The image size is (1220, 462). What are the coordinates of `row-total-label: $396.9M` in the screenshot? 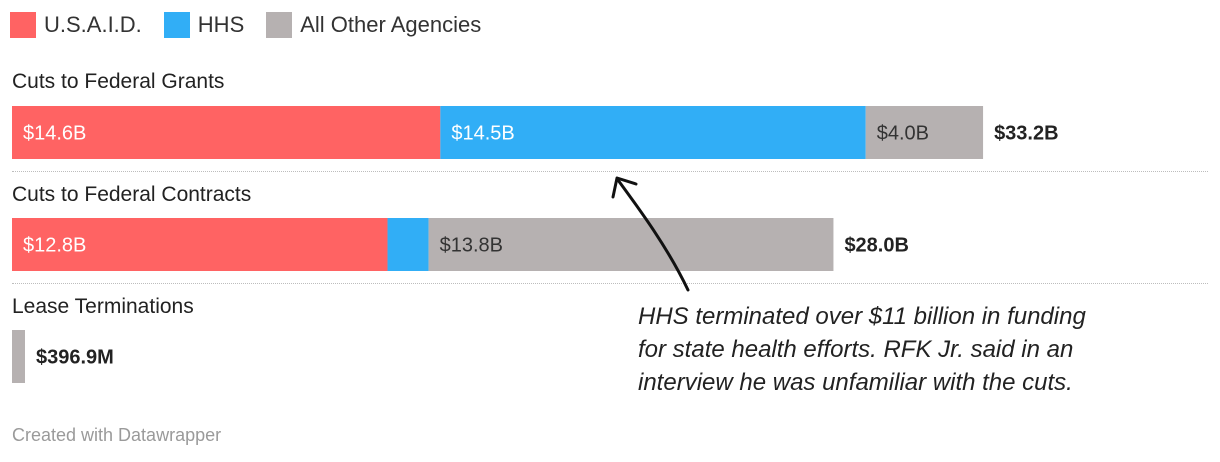 It's located at (75, 358).